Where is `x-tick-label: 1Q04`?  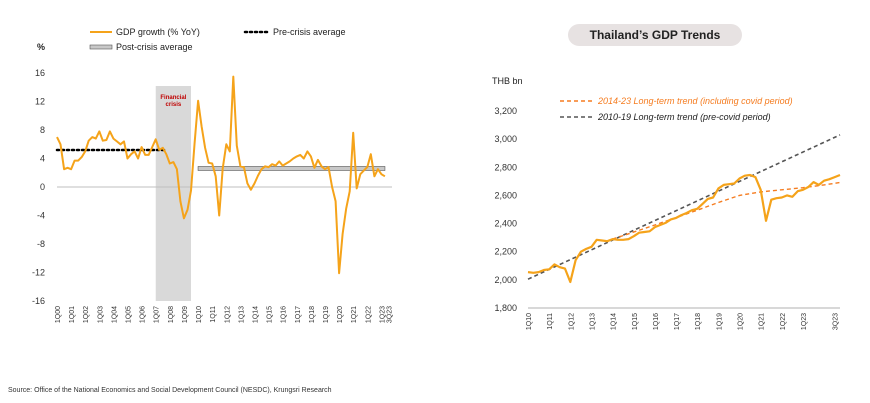
x-tick-label: 1Q04 is located at coordinates (114, 314).